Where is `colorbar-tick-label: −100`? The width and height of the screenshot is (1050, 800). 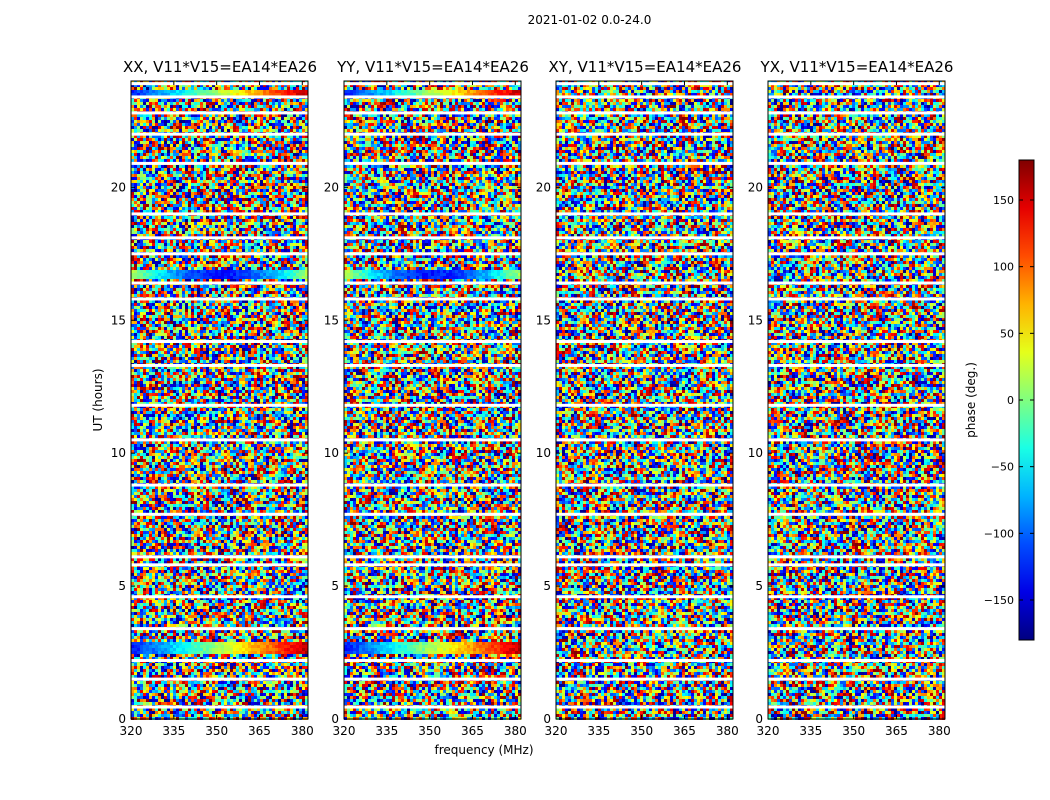 colorbar-tick-label: −100 is located at coordinates (999, 533).